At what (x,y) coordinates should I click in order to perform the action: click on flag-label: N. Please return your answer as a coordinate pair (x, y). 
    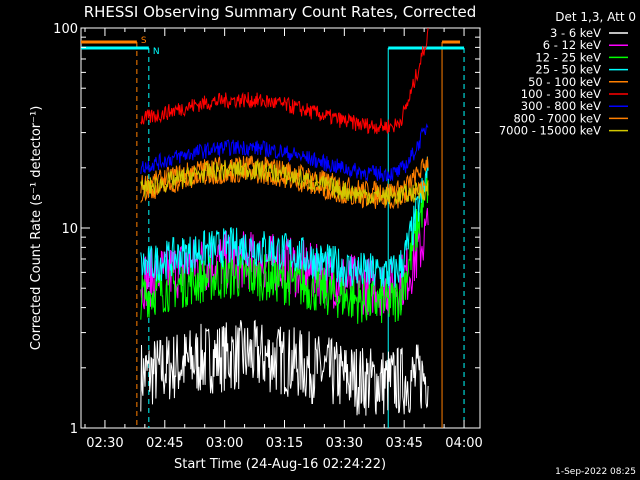
    Looking at the image, I should click on (156, 52).